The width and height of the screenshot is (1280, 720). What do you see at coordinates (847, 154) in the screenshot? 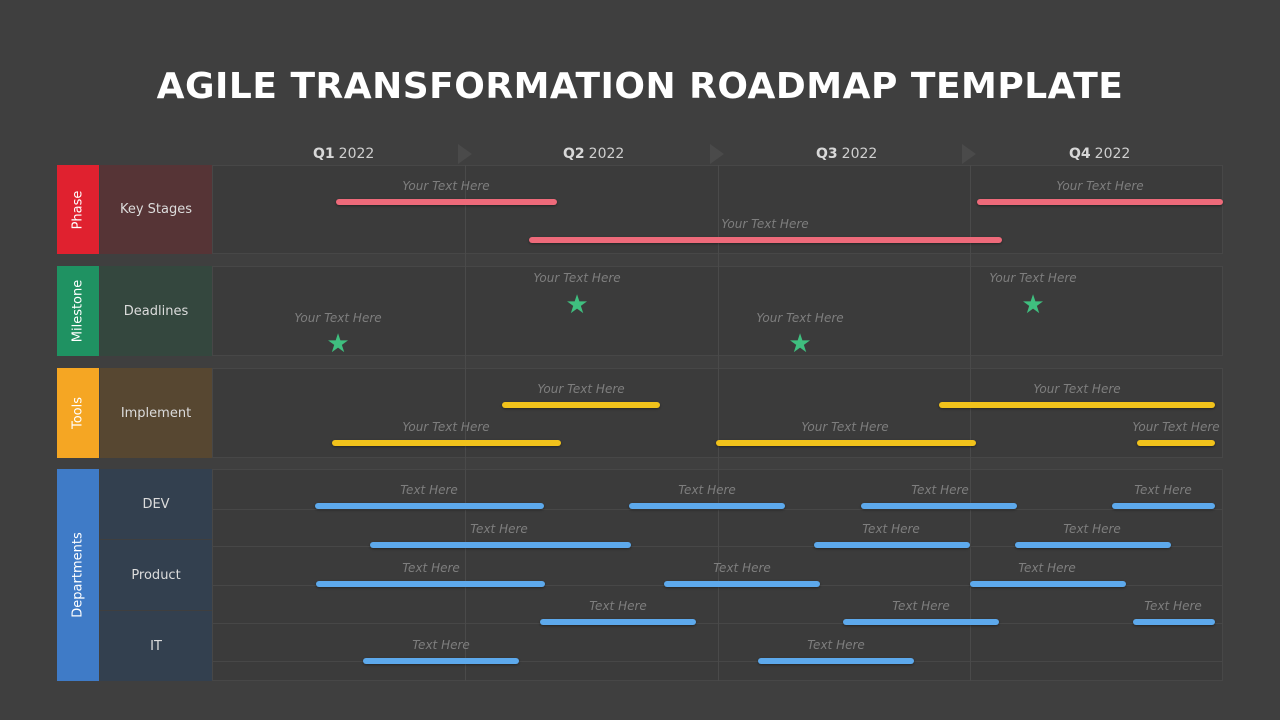
I see `quarter-header-q3: Q3 2022` at bounding box center [847, 154].